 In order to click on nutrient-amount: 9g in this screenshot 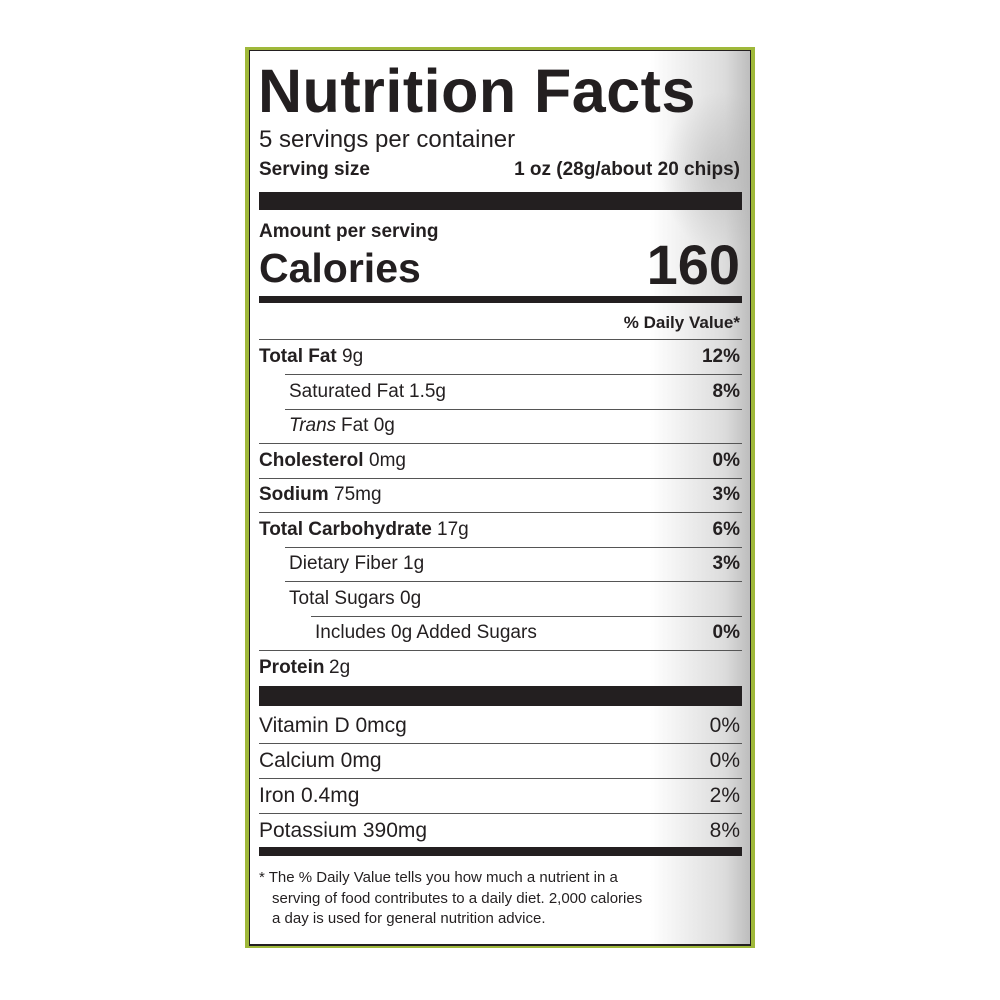, I will do `click(353, 356)`.